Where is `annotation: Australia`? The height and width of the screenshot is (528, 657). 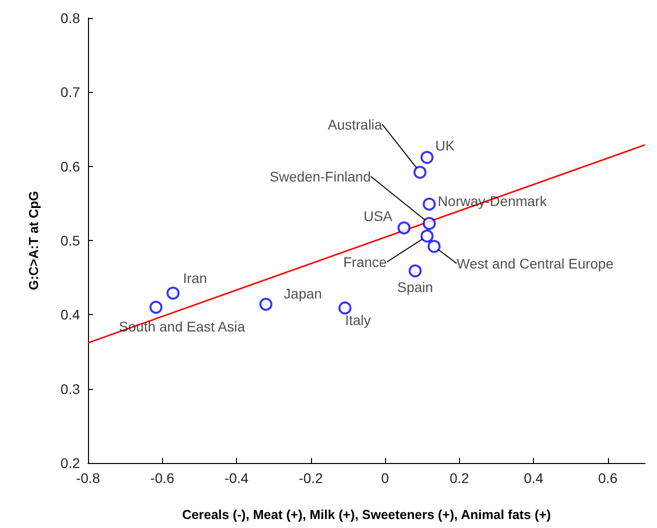
annotation: Australia is located at coordinates (355, 124).